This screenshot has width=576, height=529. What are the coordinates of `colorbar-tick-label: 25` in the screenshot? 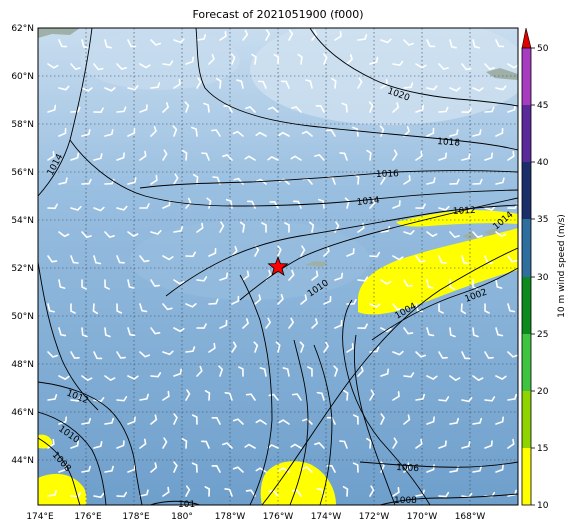 It's located at (542, 335).